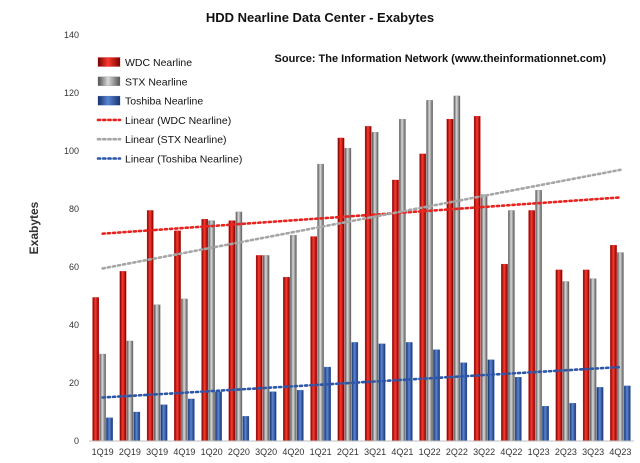 The height and width of the screenshot is (463, 640). I want to click on wdc-nearline-legend-swatch, so click(109, 62).